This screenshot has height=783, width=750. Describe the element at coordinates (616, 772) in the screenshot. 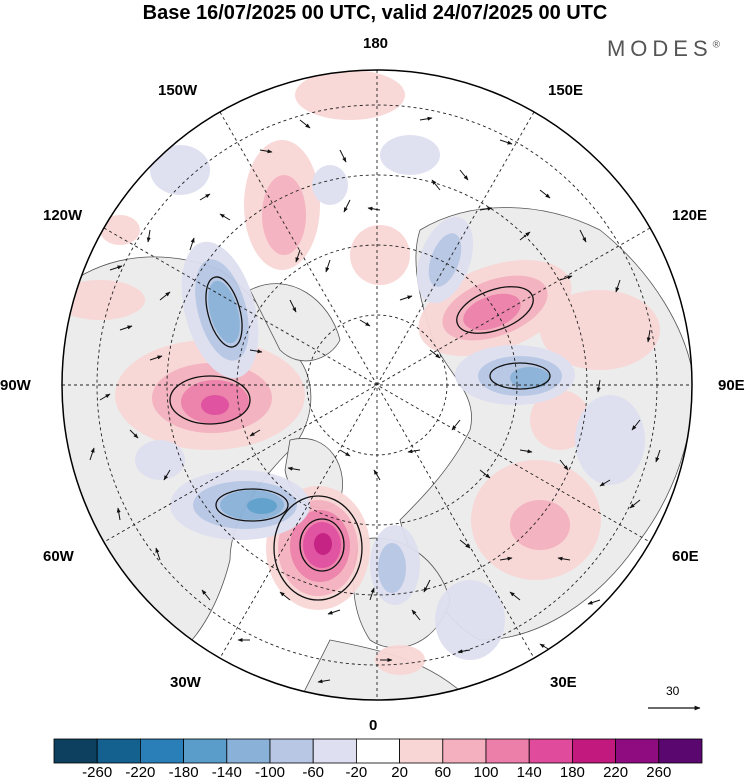

I see `colorbar-tick-label: 220` at that location.